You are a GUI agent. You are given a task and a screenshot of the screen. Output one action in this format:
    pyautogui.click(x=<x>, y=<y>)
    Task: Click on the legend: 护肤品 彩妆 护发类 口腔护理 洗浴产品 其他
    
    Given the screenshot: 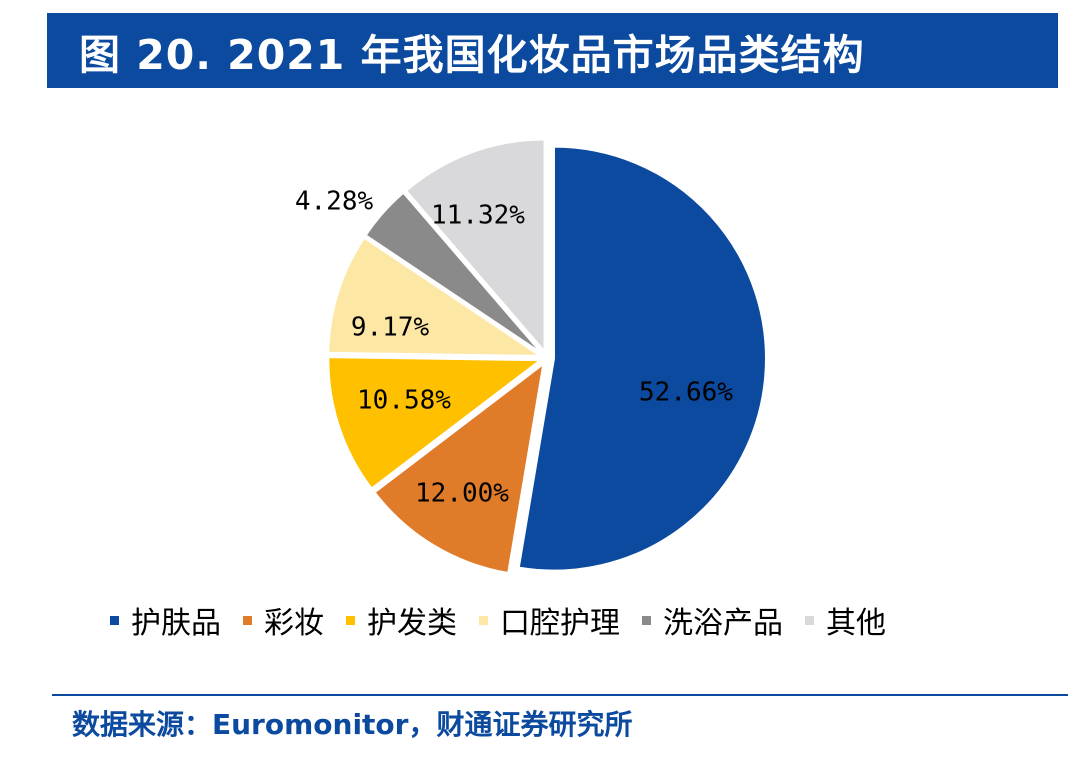 What is the action you would take?
    pyautogui.click(x=509, y=620)
    